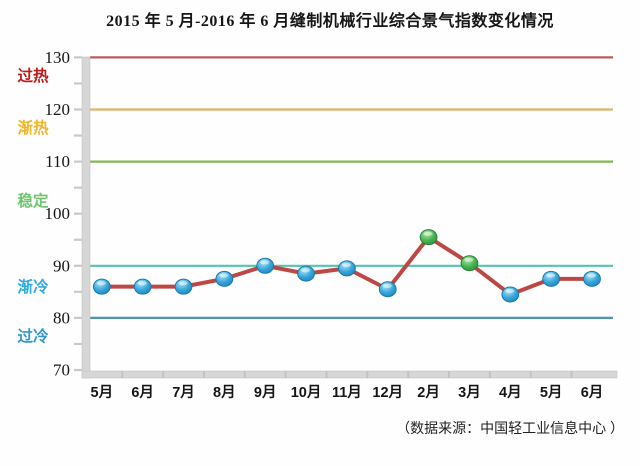 This screenshot has height=466, width=640. What do you see at coordinates (510, 392) in the screenshot?
I see `x-axis-label: 4月` at bounding box center [510, 392].